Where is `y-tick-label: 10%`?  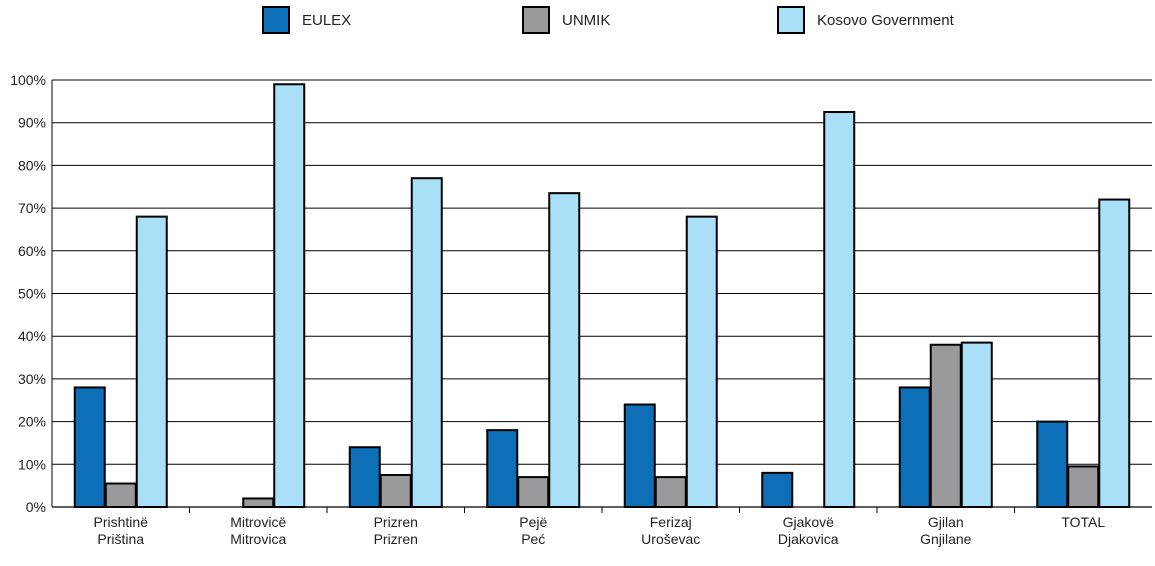
y-tick-label: 10% is located at coordinates (32, 464).